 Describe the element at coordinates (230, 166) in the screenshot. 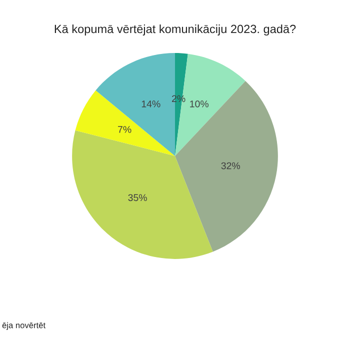

I see `data-label: 32%` at that location.